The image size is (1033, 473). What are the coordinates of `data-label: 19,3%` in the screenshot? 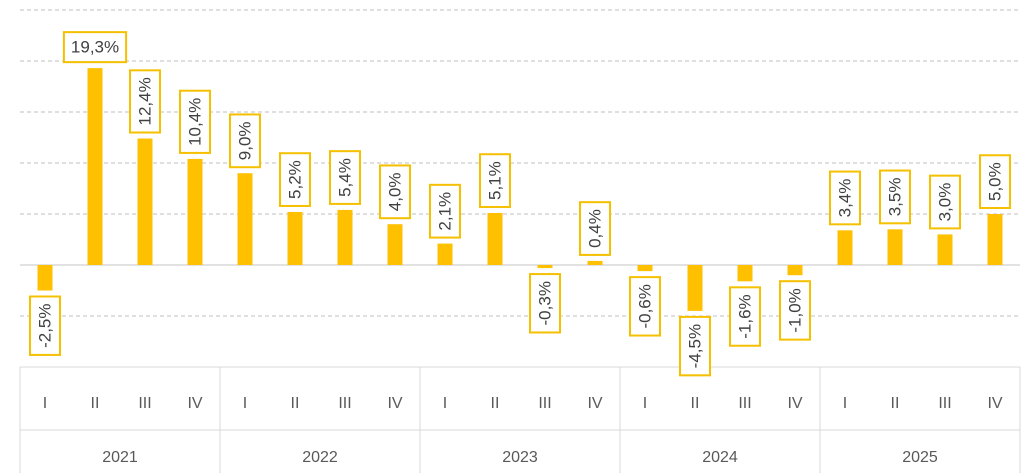 It's located at (95, 47).